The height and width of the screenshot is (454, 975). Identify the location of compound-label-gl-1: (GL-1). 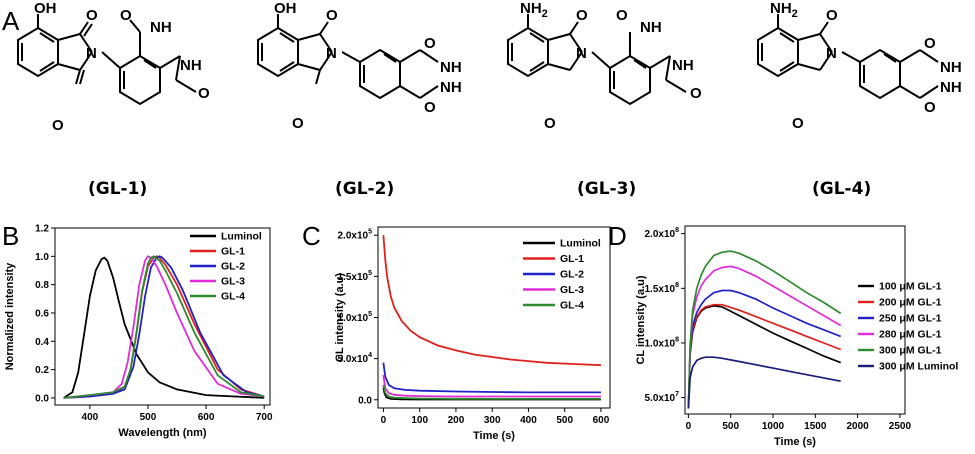
(117, 189).